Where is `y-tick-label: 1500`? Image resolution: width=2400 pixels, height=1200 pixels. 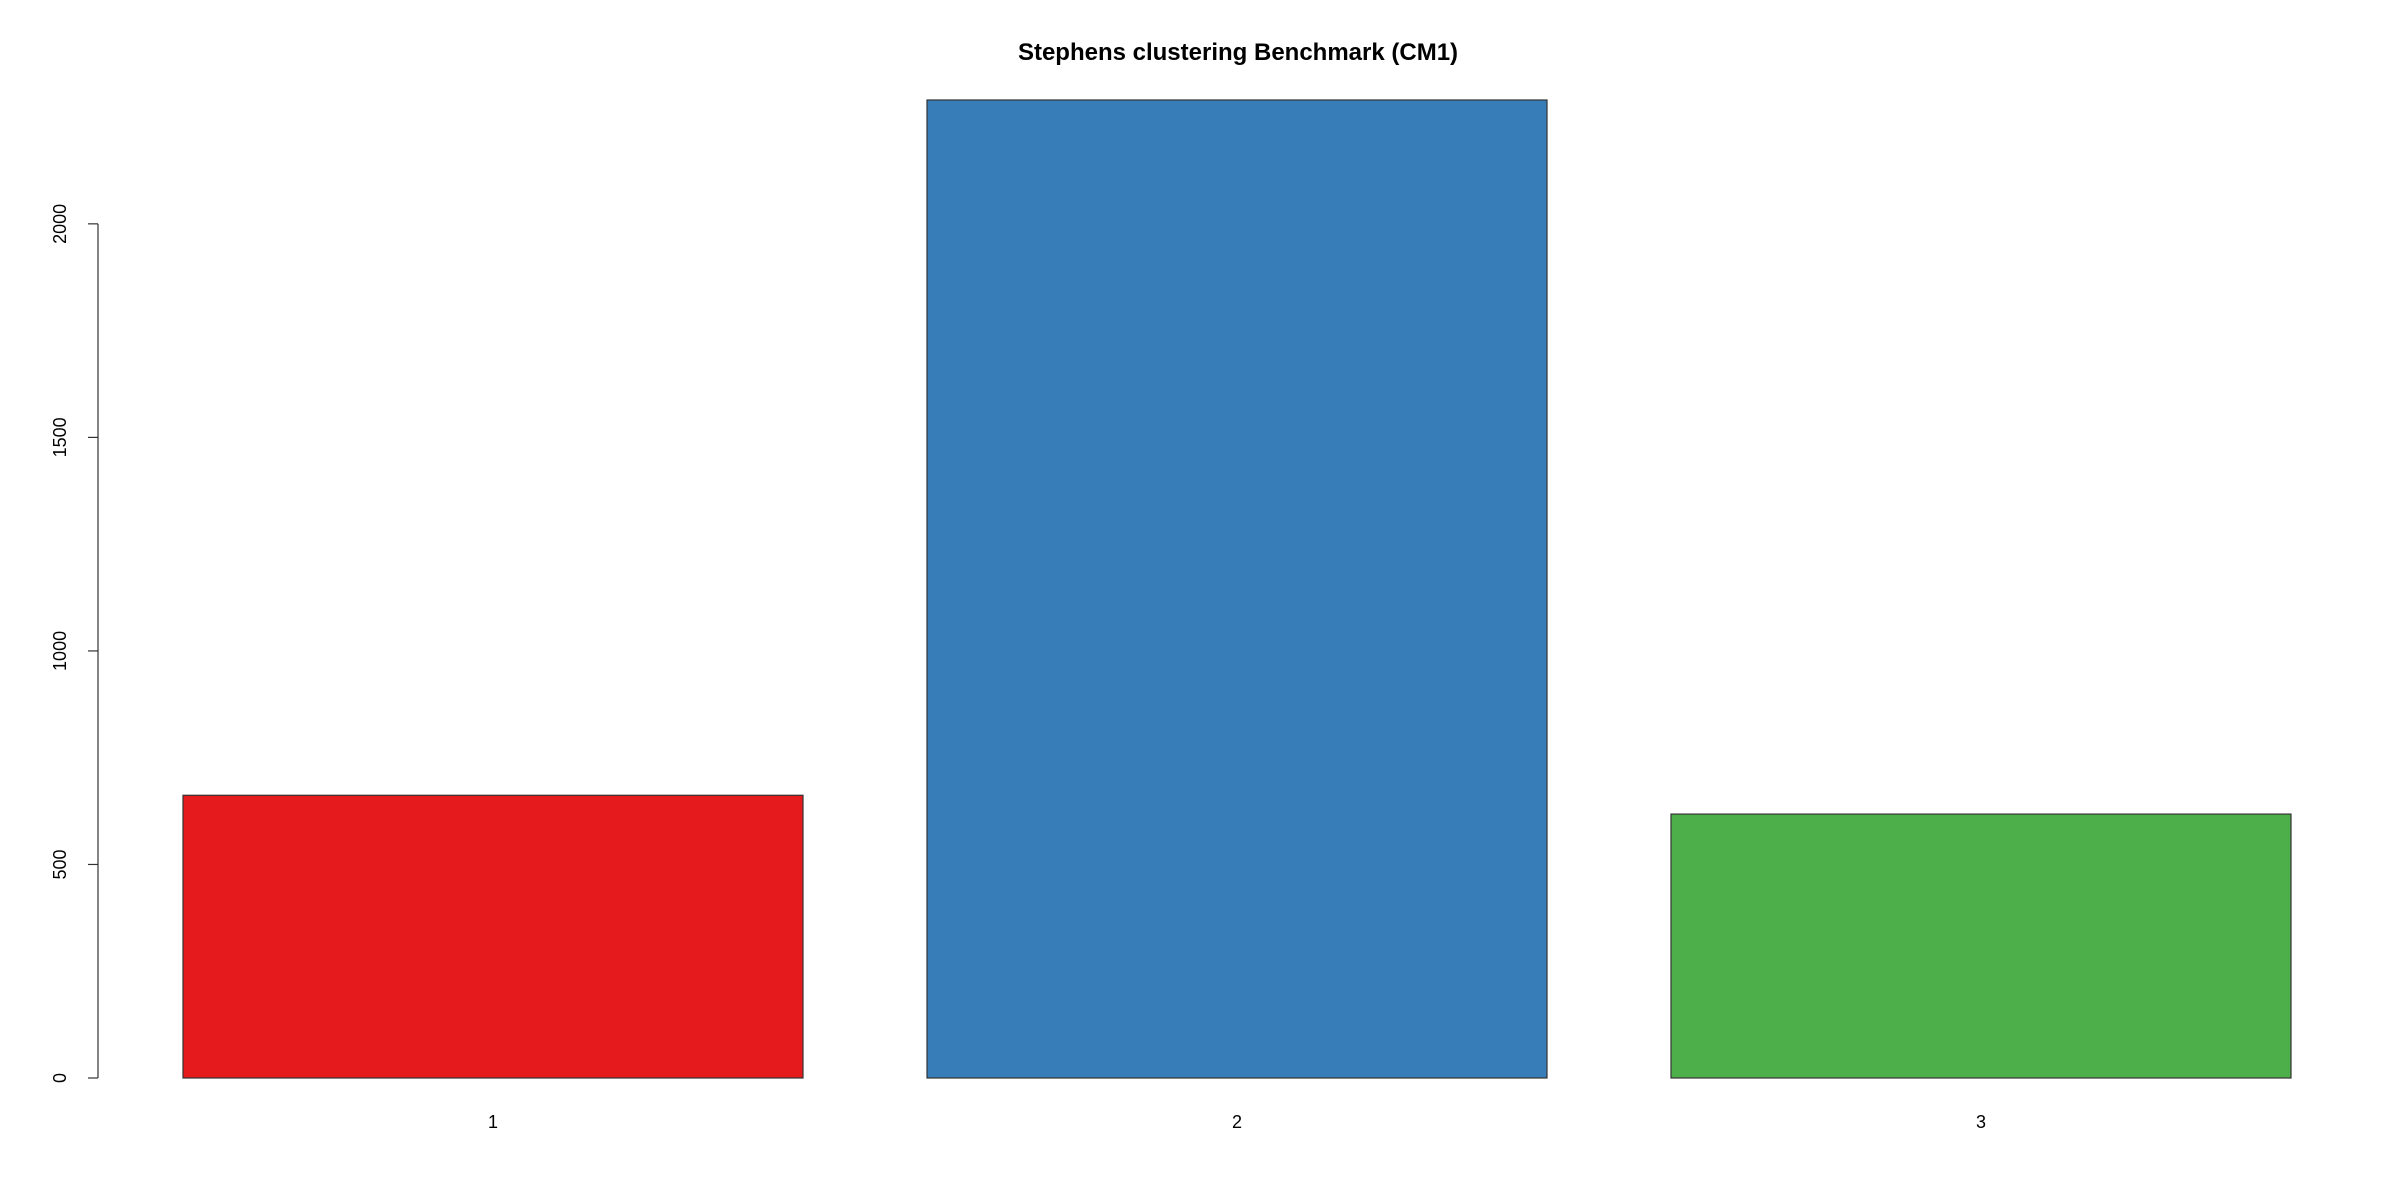 y-tick-label: 1500 is located at coordinates (60, 437).